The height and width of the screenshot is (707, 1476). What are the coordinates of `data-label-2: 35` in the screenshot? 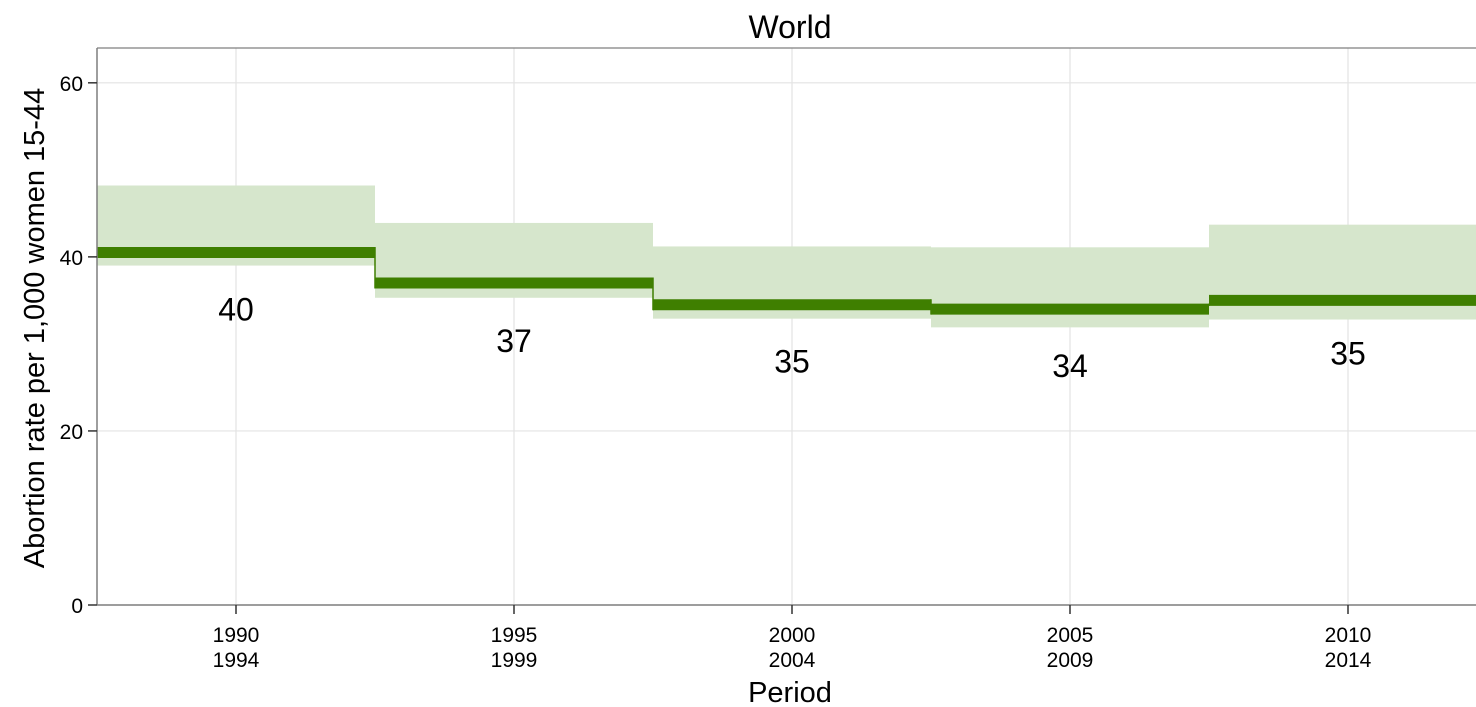 It's located at (792, 362).